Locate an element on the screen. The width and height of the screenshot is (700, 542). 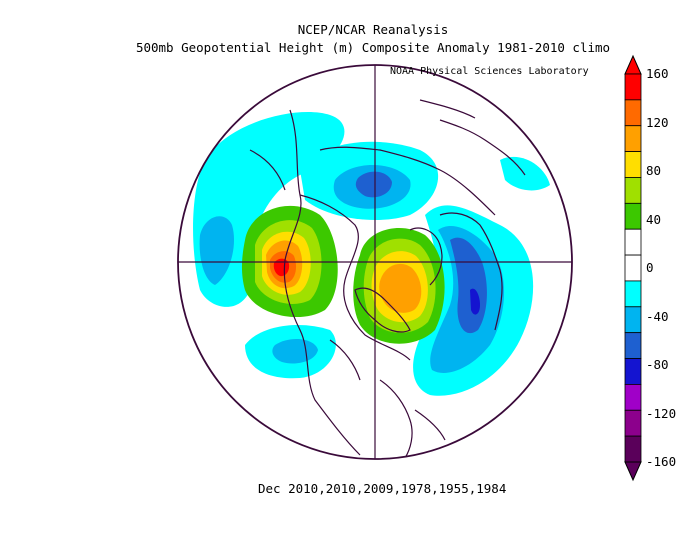
colorbar-tick-label: 160 is located at coordinates (657, 73).